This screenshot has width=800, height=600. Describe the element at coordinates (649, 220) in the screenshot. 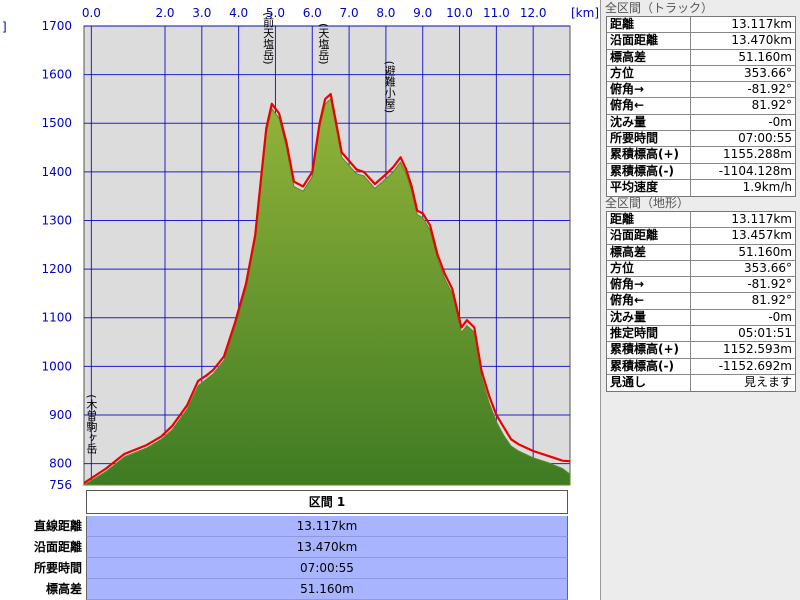

I see `stat-label: 距離` at that location.